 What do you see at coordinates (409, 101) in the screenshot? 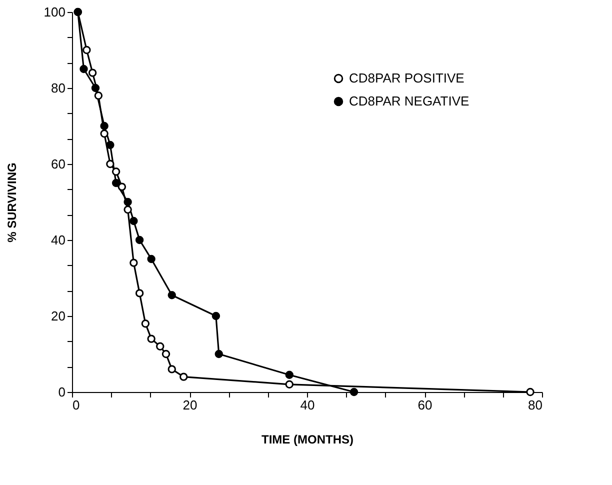
I see `legend-label: CD8PAR NEGATIVE` at bounding box center [409, 101].